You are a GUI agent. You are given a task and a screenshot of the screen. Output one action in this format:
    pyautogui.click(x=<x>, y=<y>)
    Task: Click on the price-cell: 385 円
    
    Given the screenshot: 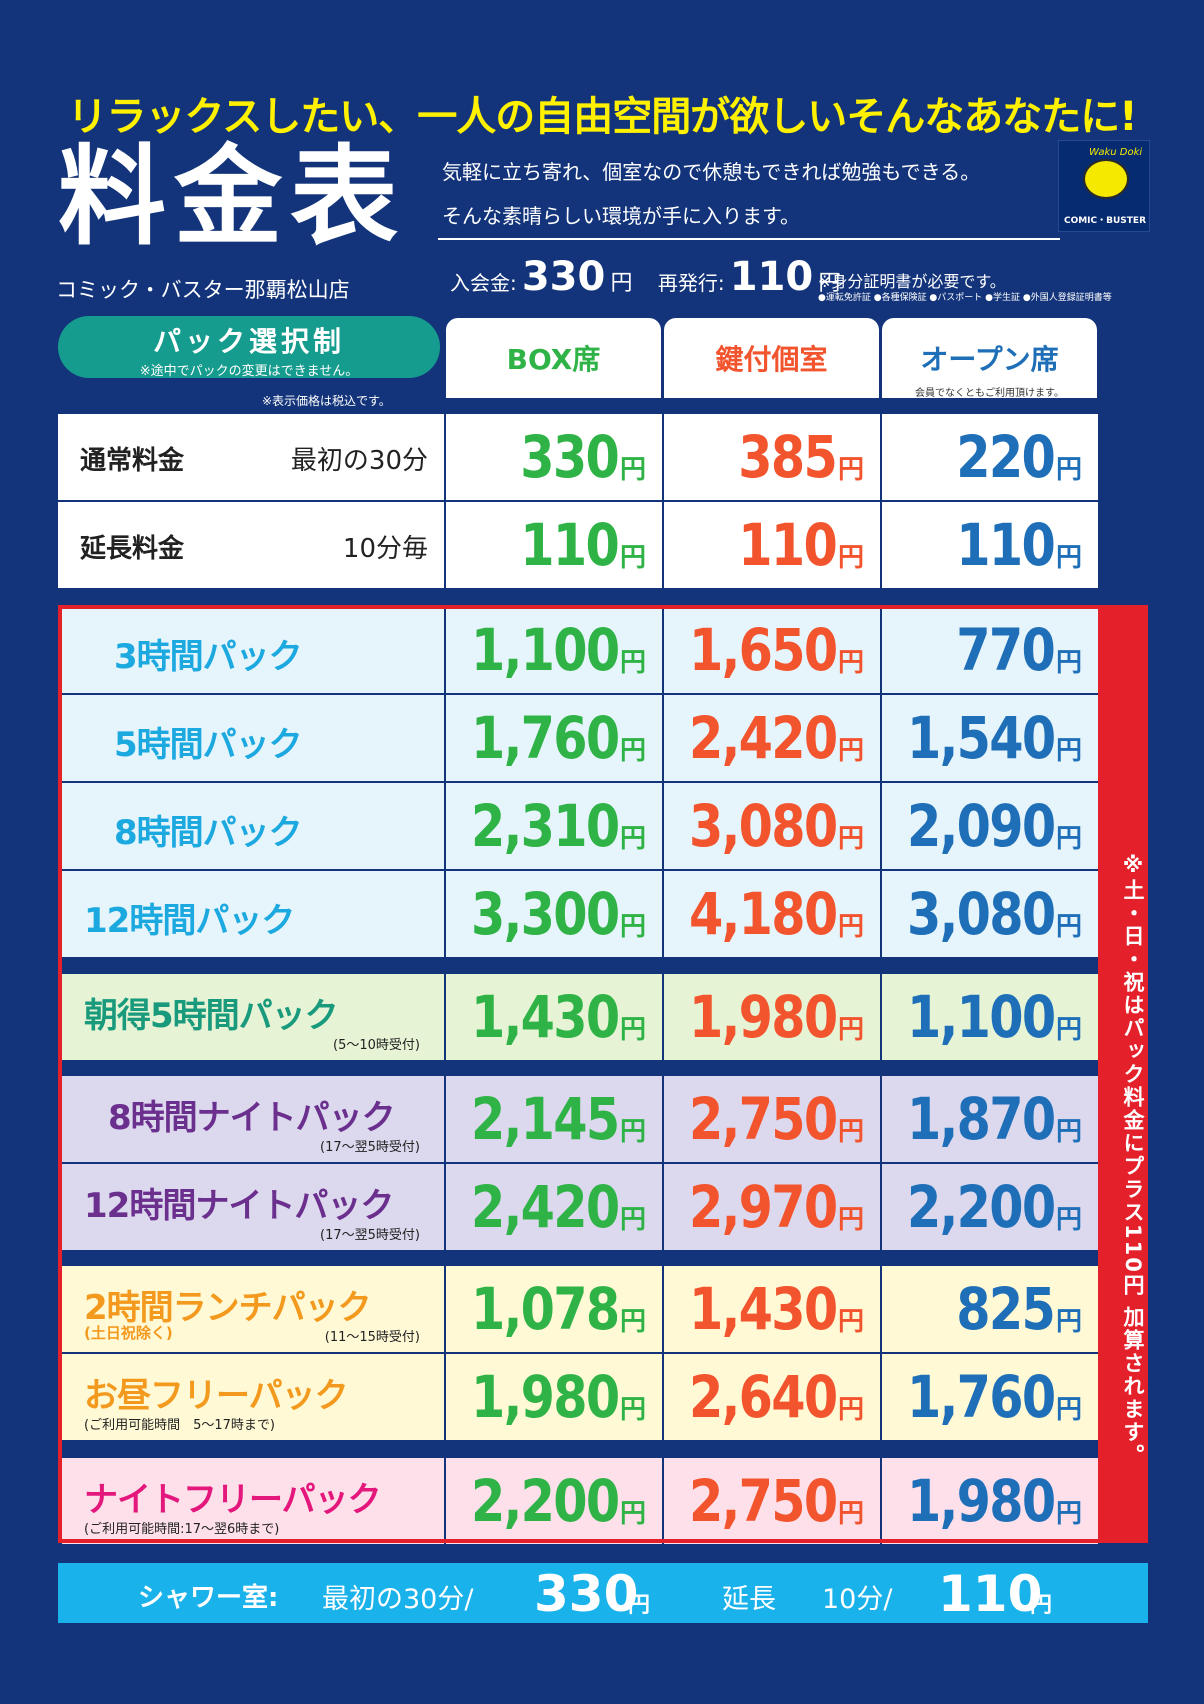 What is the action you would take?
    pyautogui.click(x=772, y=457)
    